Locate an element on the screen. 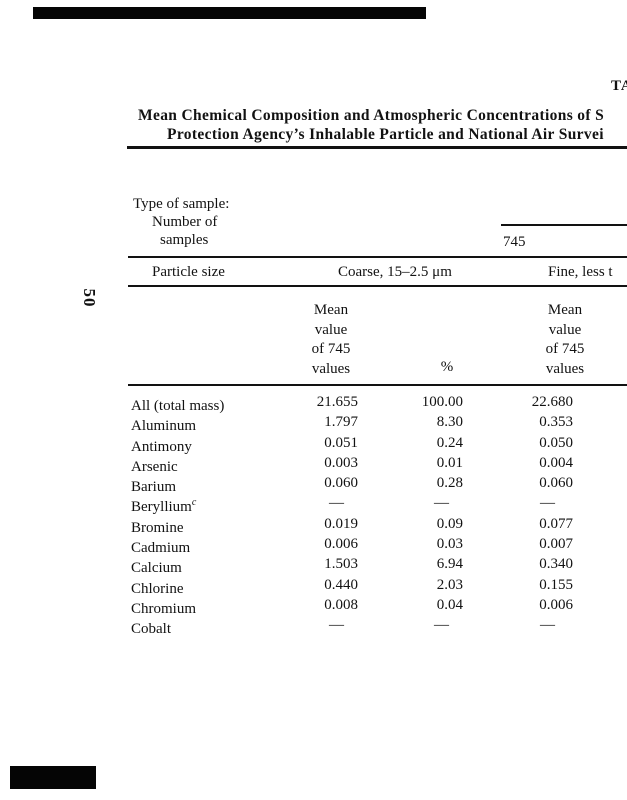  scan-artifact-top-bar is located at coordinates (229, 13).